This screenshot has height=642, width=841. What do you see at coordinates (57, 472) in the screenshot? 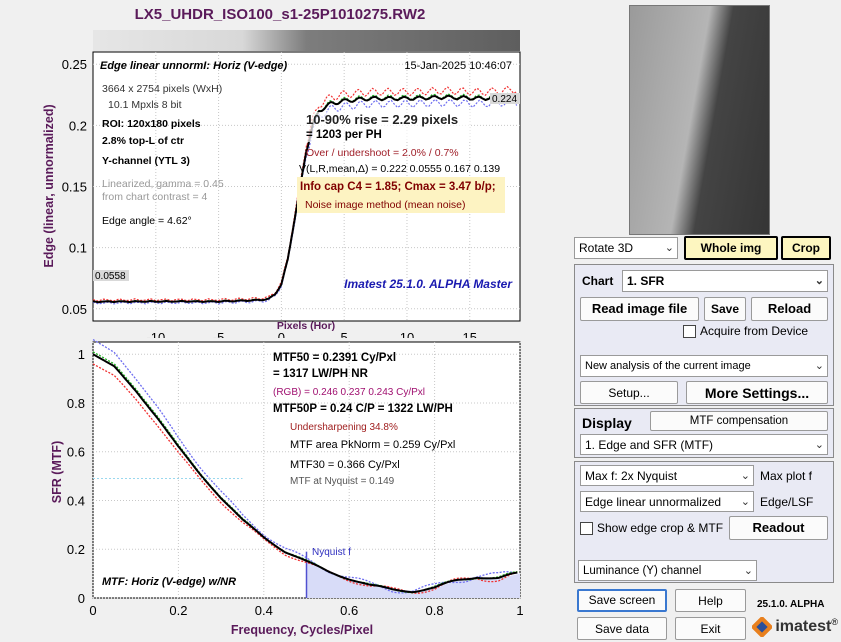
I see `mtf-ylabel: SFR (MTF)` at bounding box center [57, 472].